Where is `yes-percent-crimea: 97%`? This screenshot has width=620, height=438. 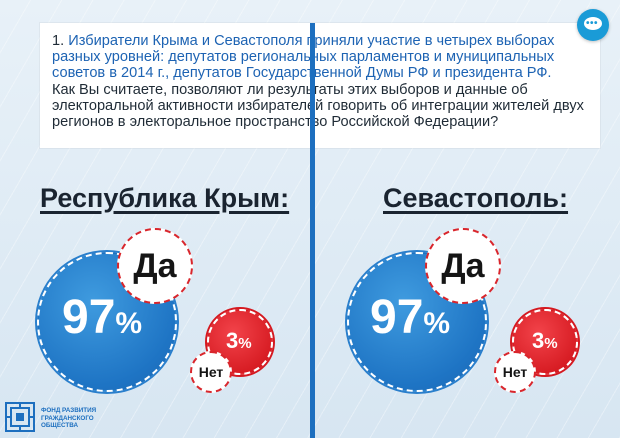 yes-percent-crimea: 97% is located at coordinates (102, 317).